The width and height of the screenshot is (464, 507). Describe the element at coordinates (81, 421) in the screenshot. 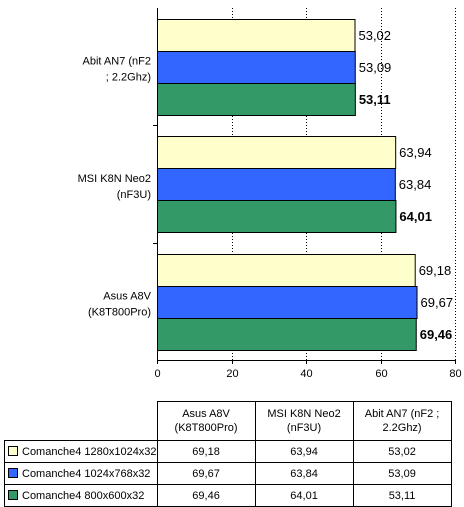

I see `table-corner` at that location.